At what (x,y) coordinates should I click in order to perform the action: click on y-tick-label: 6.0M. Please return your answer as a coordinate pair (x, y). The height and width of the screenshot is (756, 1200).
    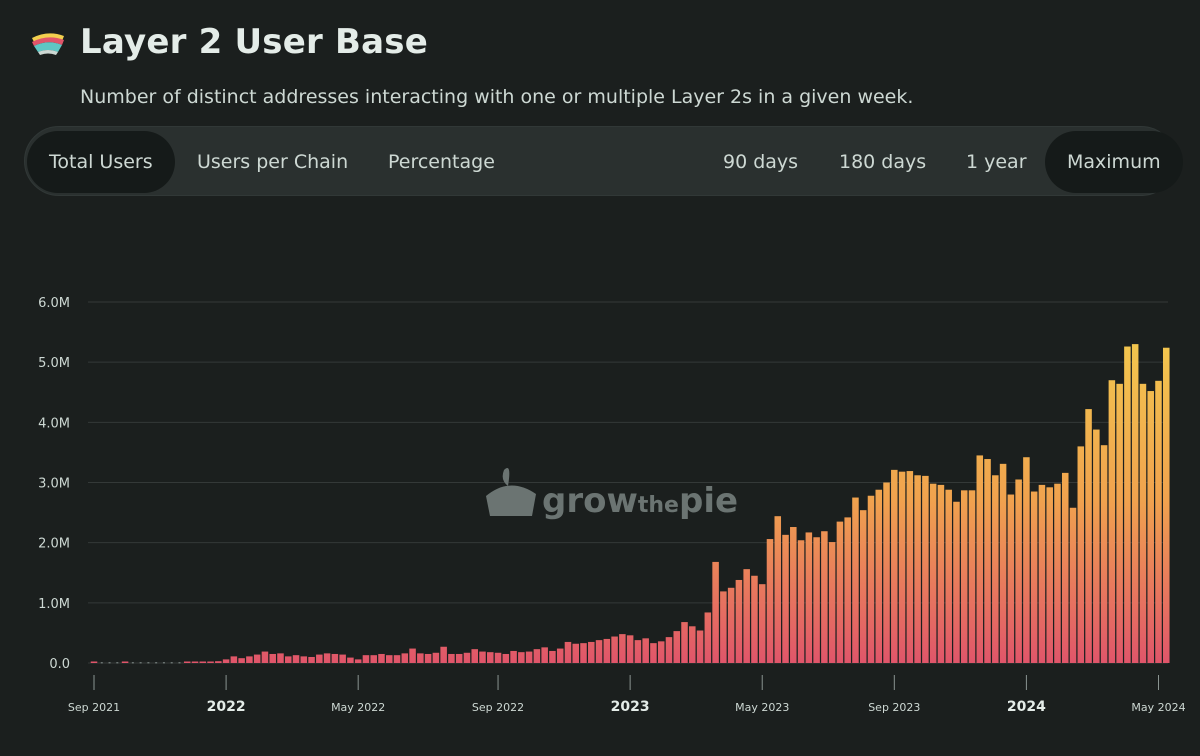
    Looking at the image, I should click on (54, 303).